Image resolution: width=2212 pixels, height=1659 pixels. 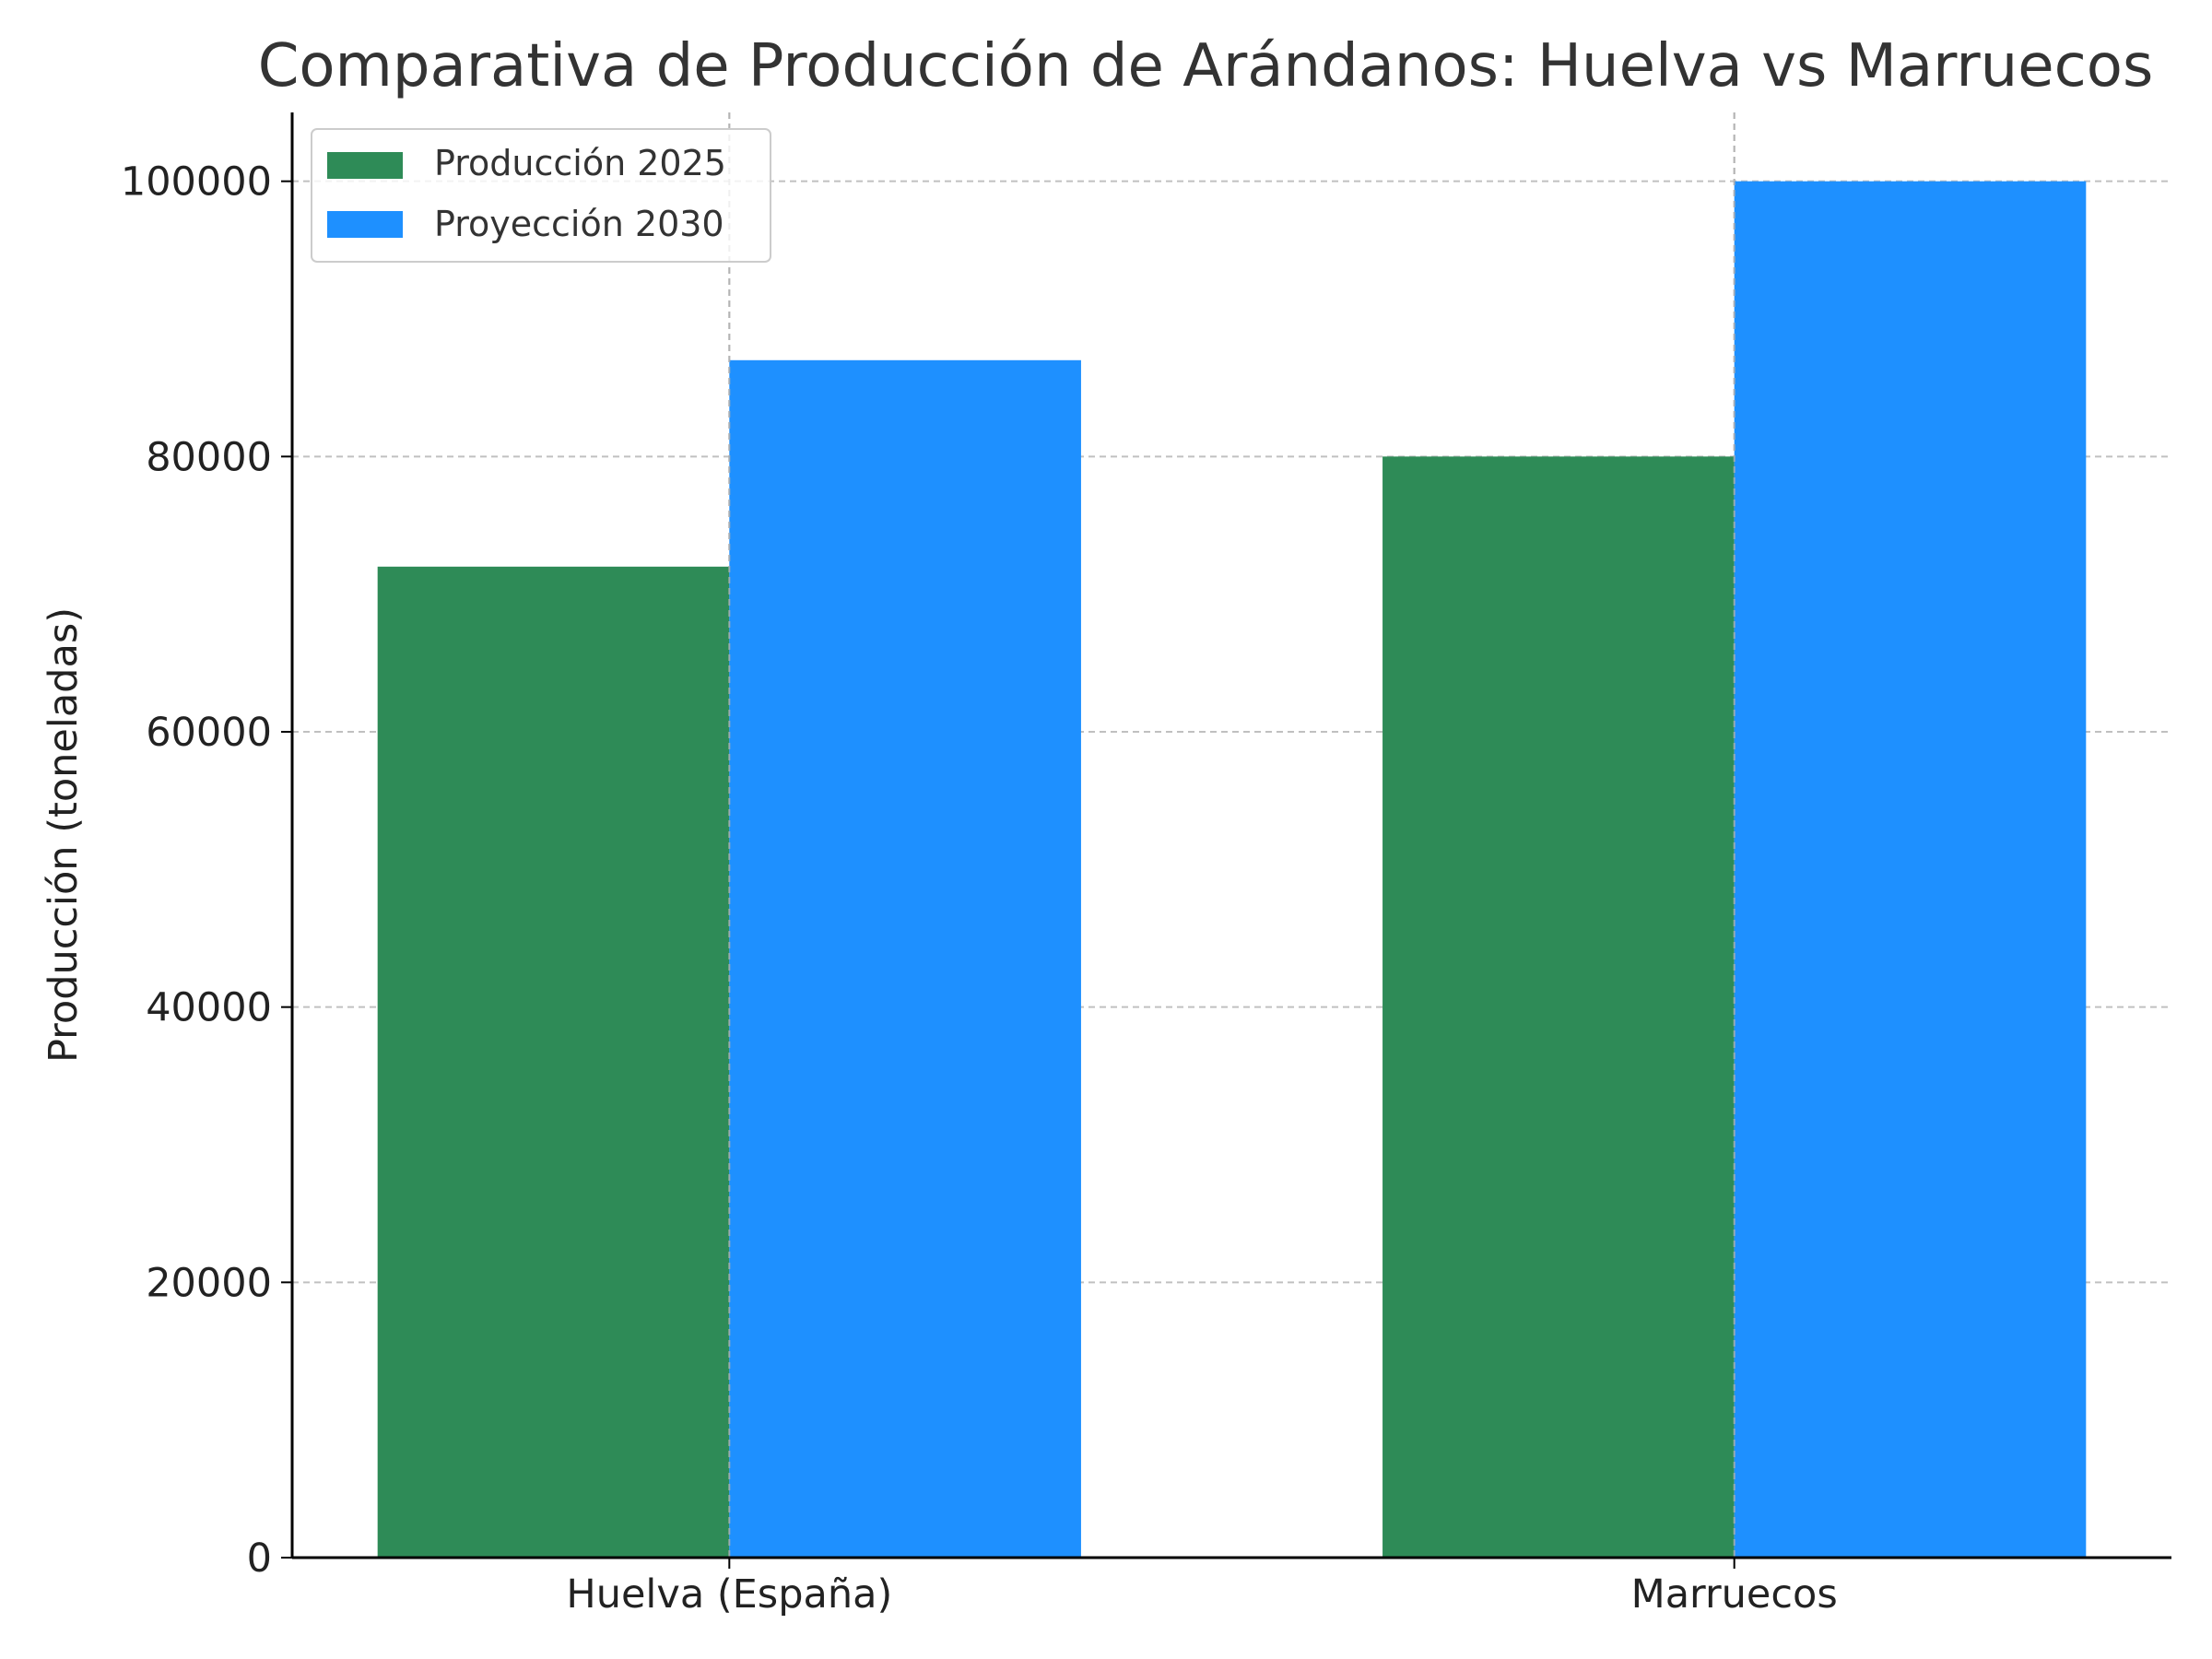 What do you see at coordinates (579, 224) in the screenshot?
I see `legend-label-proyeccion-2030: Proyección 2030` at bounding box center [579, 224].